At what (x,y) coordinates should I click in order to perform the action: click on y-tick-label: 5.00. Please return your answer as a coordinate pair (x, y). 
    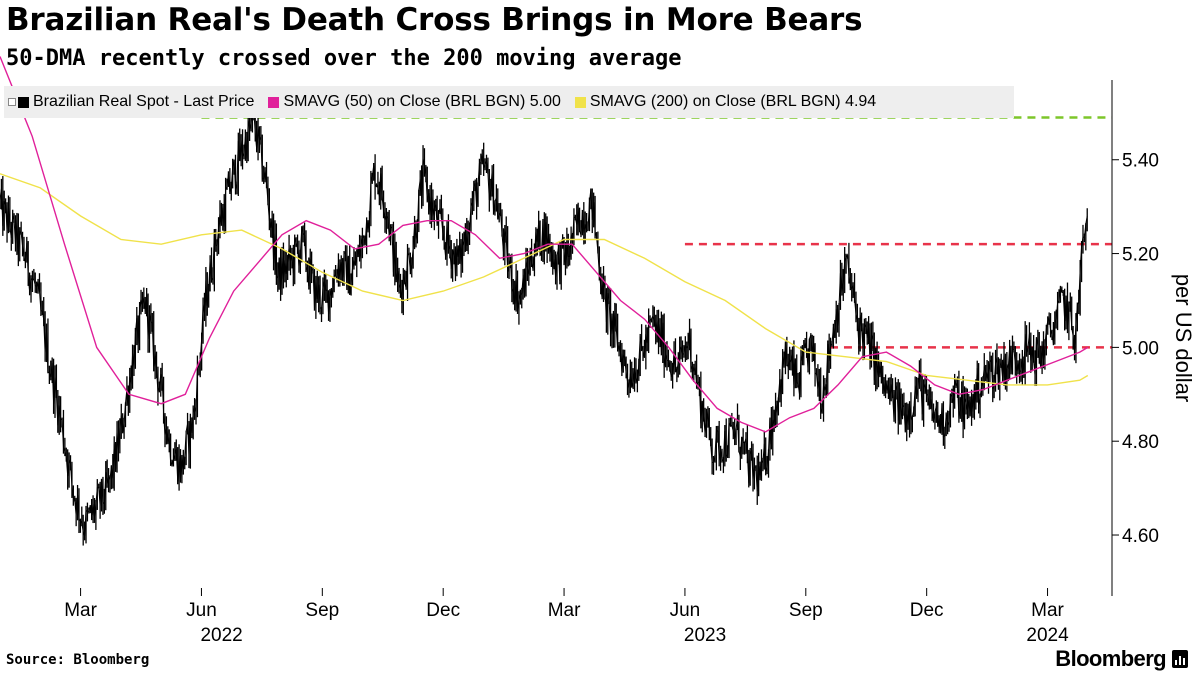
    Looking at the image, I should click on (1140, 348).